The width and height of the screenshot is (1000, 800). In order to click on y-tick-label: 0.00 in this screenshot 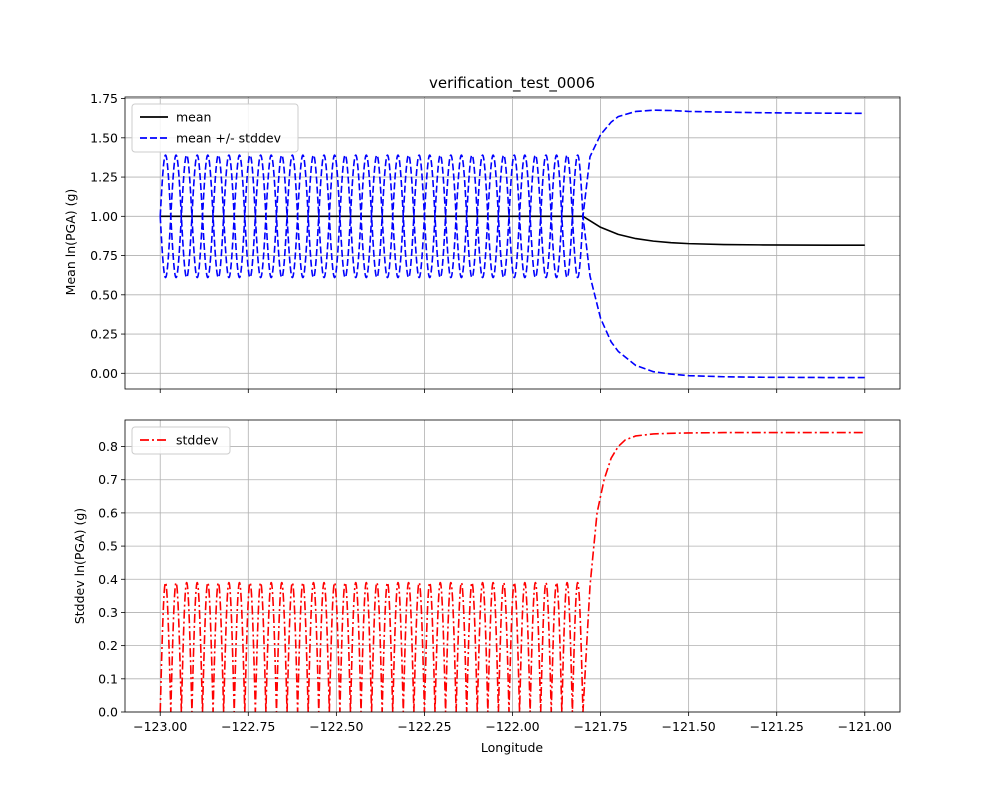, I will do `click(104, 373)`.